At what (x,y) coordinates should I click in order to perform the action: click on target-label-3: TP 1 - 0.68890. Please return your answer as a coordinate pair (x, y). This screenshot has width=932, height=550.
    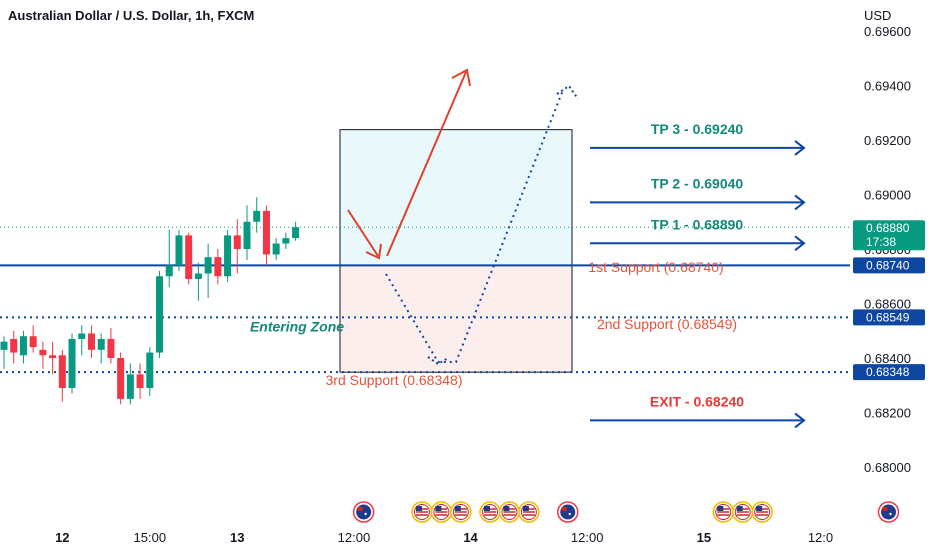
    Looking at the image, I should click on (697, 224).